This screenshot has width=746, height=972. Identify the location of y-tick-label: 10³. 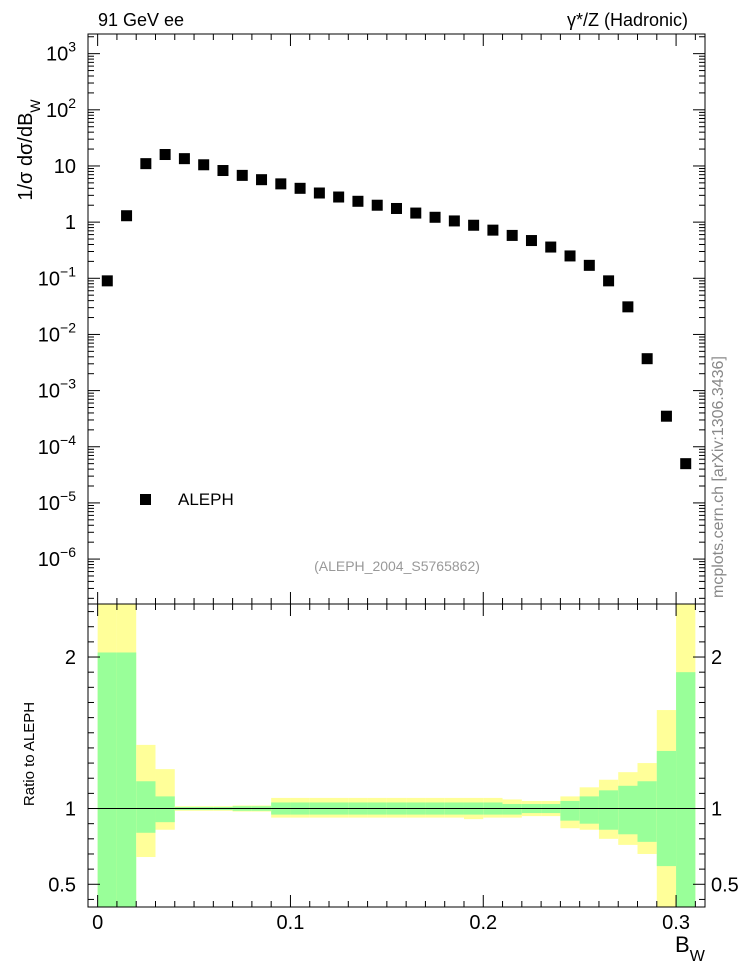
(61, 52).